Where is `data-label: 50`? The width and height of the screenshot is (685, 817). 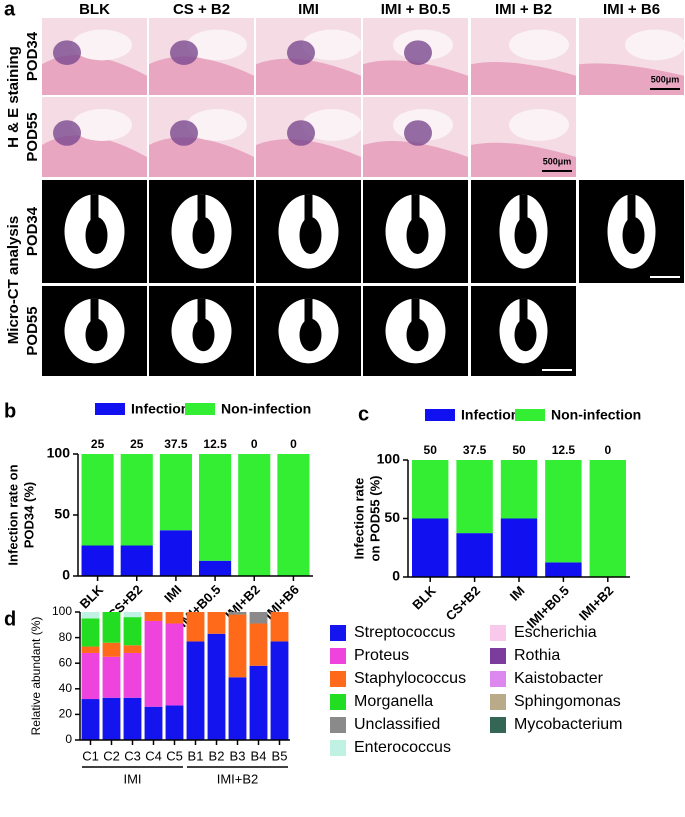 data-label: 50 is located at coordinates (431, 450).